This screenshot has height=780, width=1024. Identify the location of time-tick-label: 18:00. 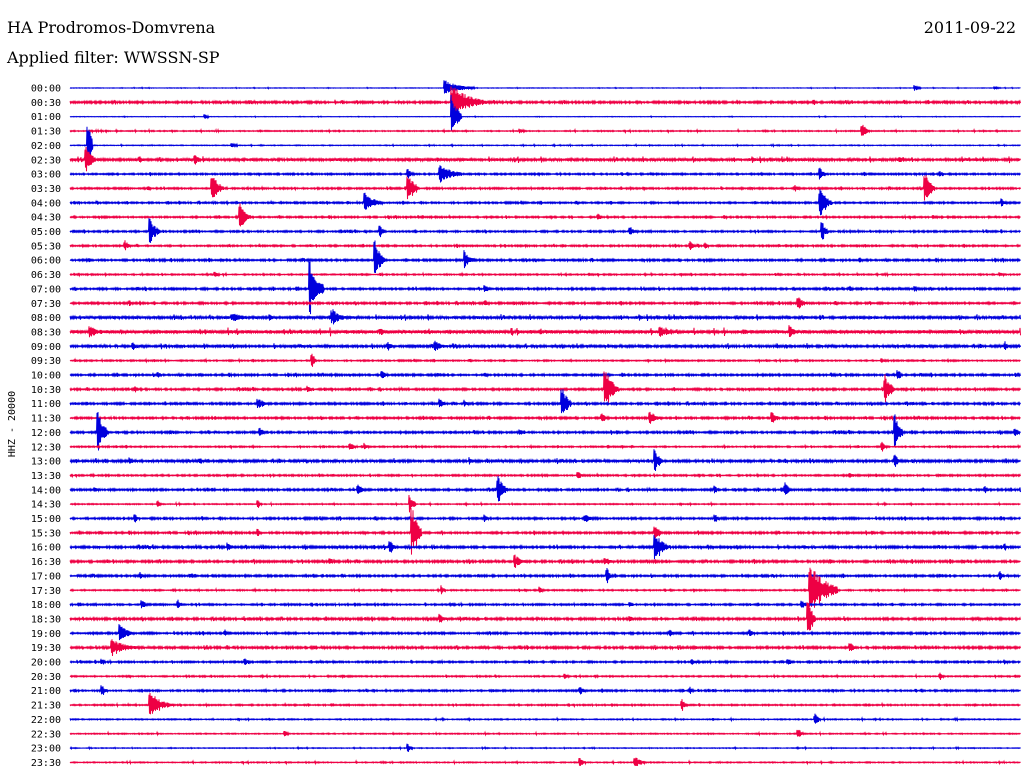
(46, 605).